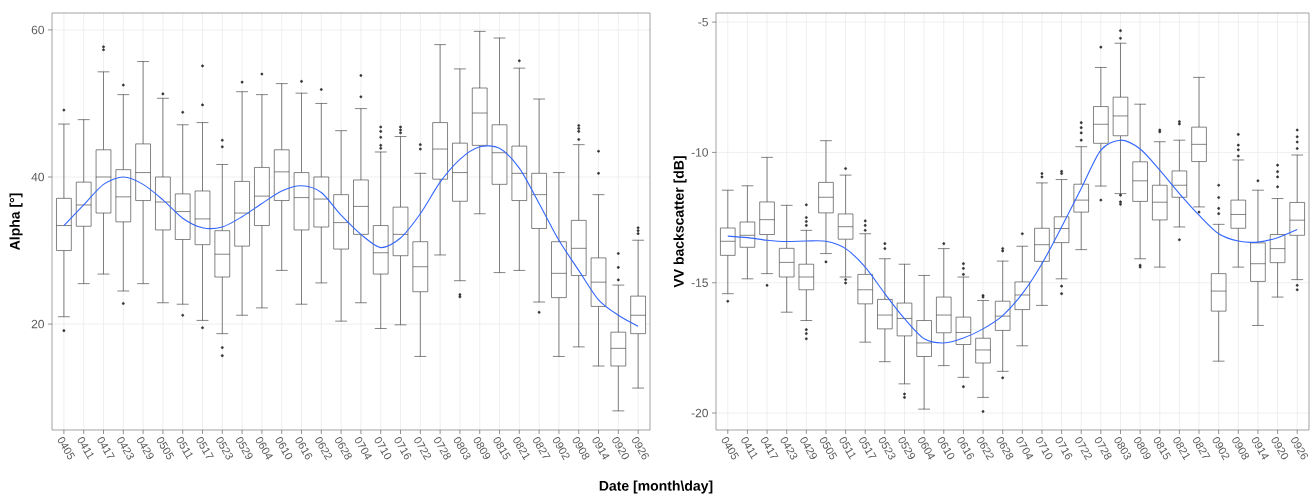 The image size is (1312, 498). I want to click on y-tick-label: 20, so click(38, 324).